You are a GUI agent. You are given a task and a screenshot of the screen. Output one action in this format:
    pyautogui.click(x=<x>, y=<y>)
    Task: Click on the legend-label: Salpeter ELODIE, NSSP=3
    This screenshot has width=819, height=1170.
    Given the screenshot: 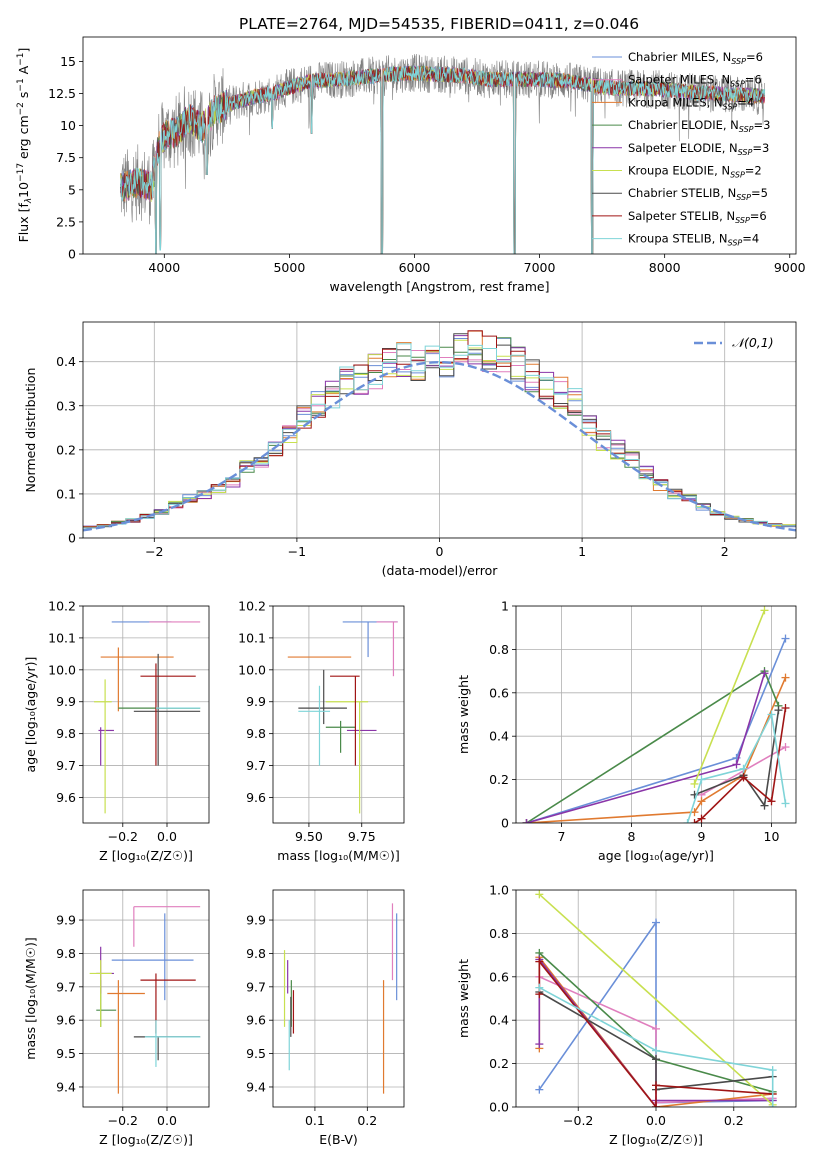 What is the action you would take?
    pyautogui.click(x=698, y=149)
    